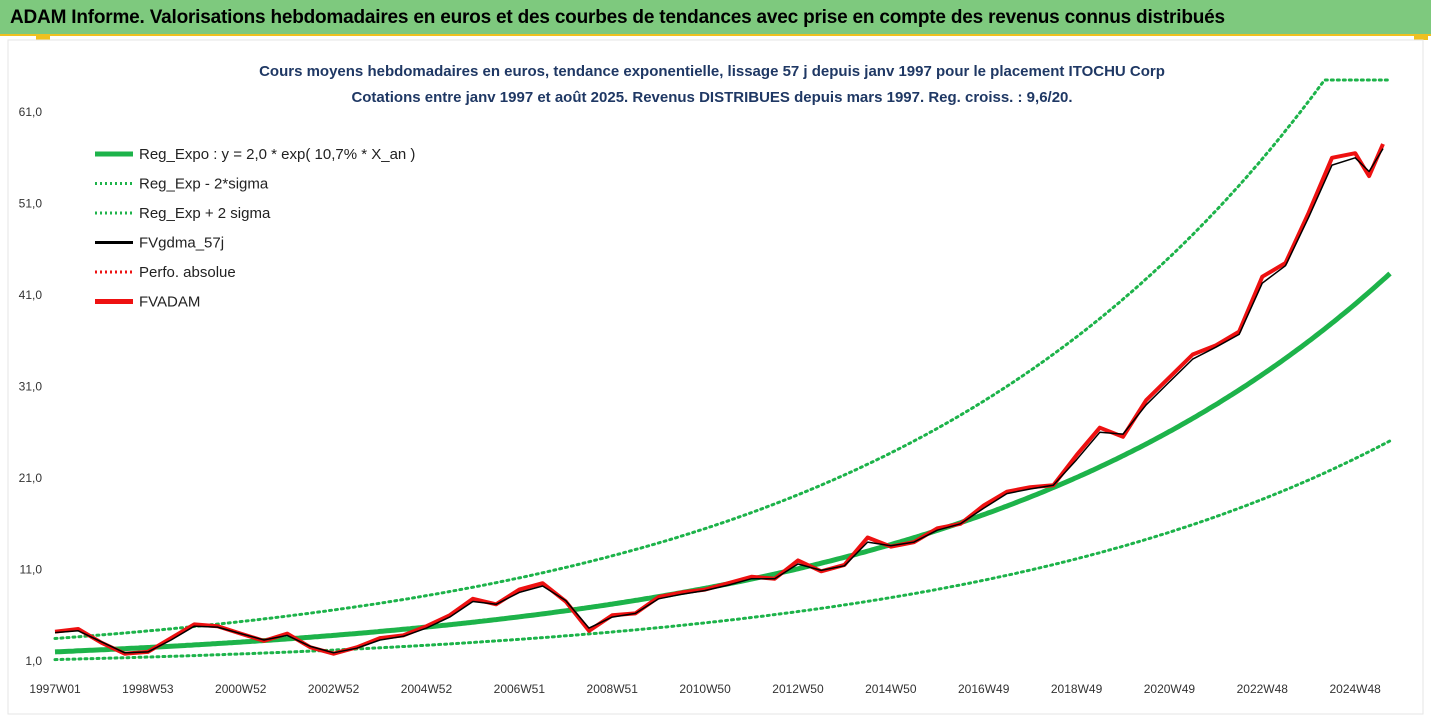  What do you see at coordinates (520, 689) in the screenshot?
I see `x-tick-label: 2006W51` at bounding box center [520, 689].